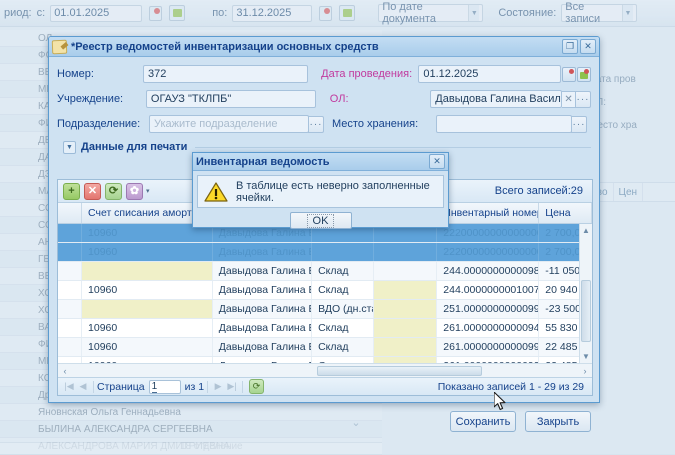 Image resolution: width=675 pixels, height=455 pixels. Describe the element at coordinates (69, 147) in the screenshot. I see `chevron-down-icon: ▼` at that location.